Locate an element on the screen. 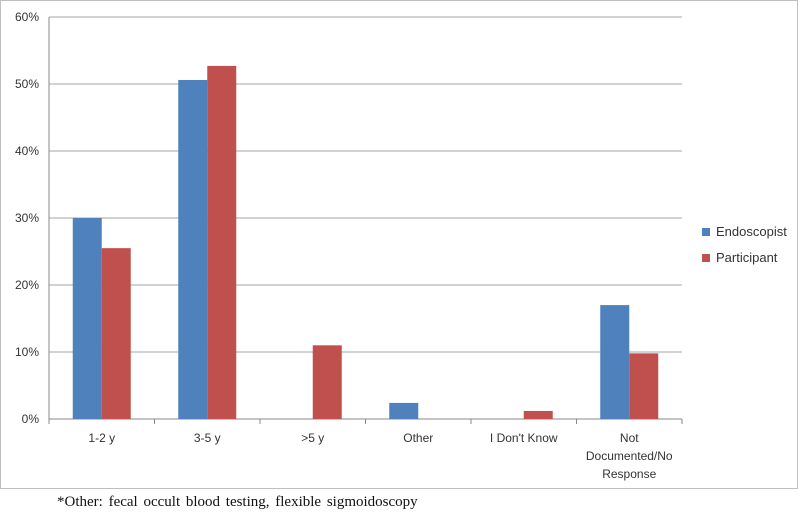 This screenshot has width=800, height=514. y-tick-label: 0% is located at coordinates (31, 419).